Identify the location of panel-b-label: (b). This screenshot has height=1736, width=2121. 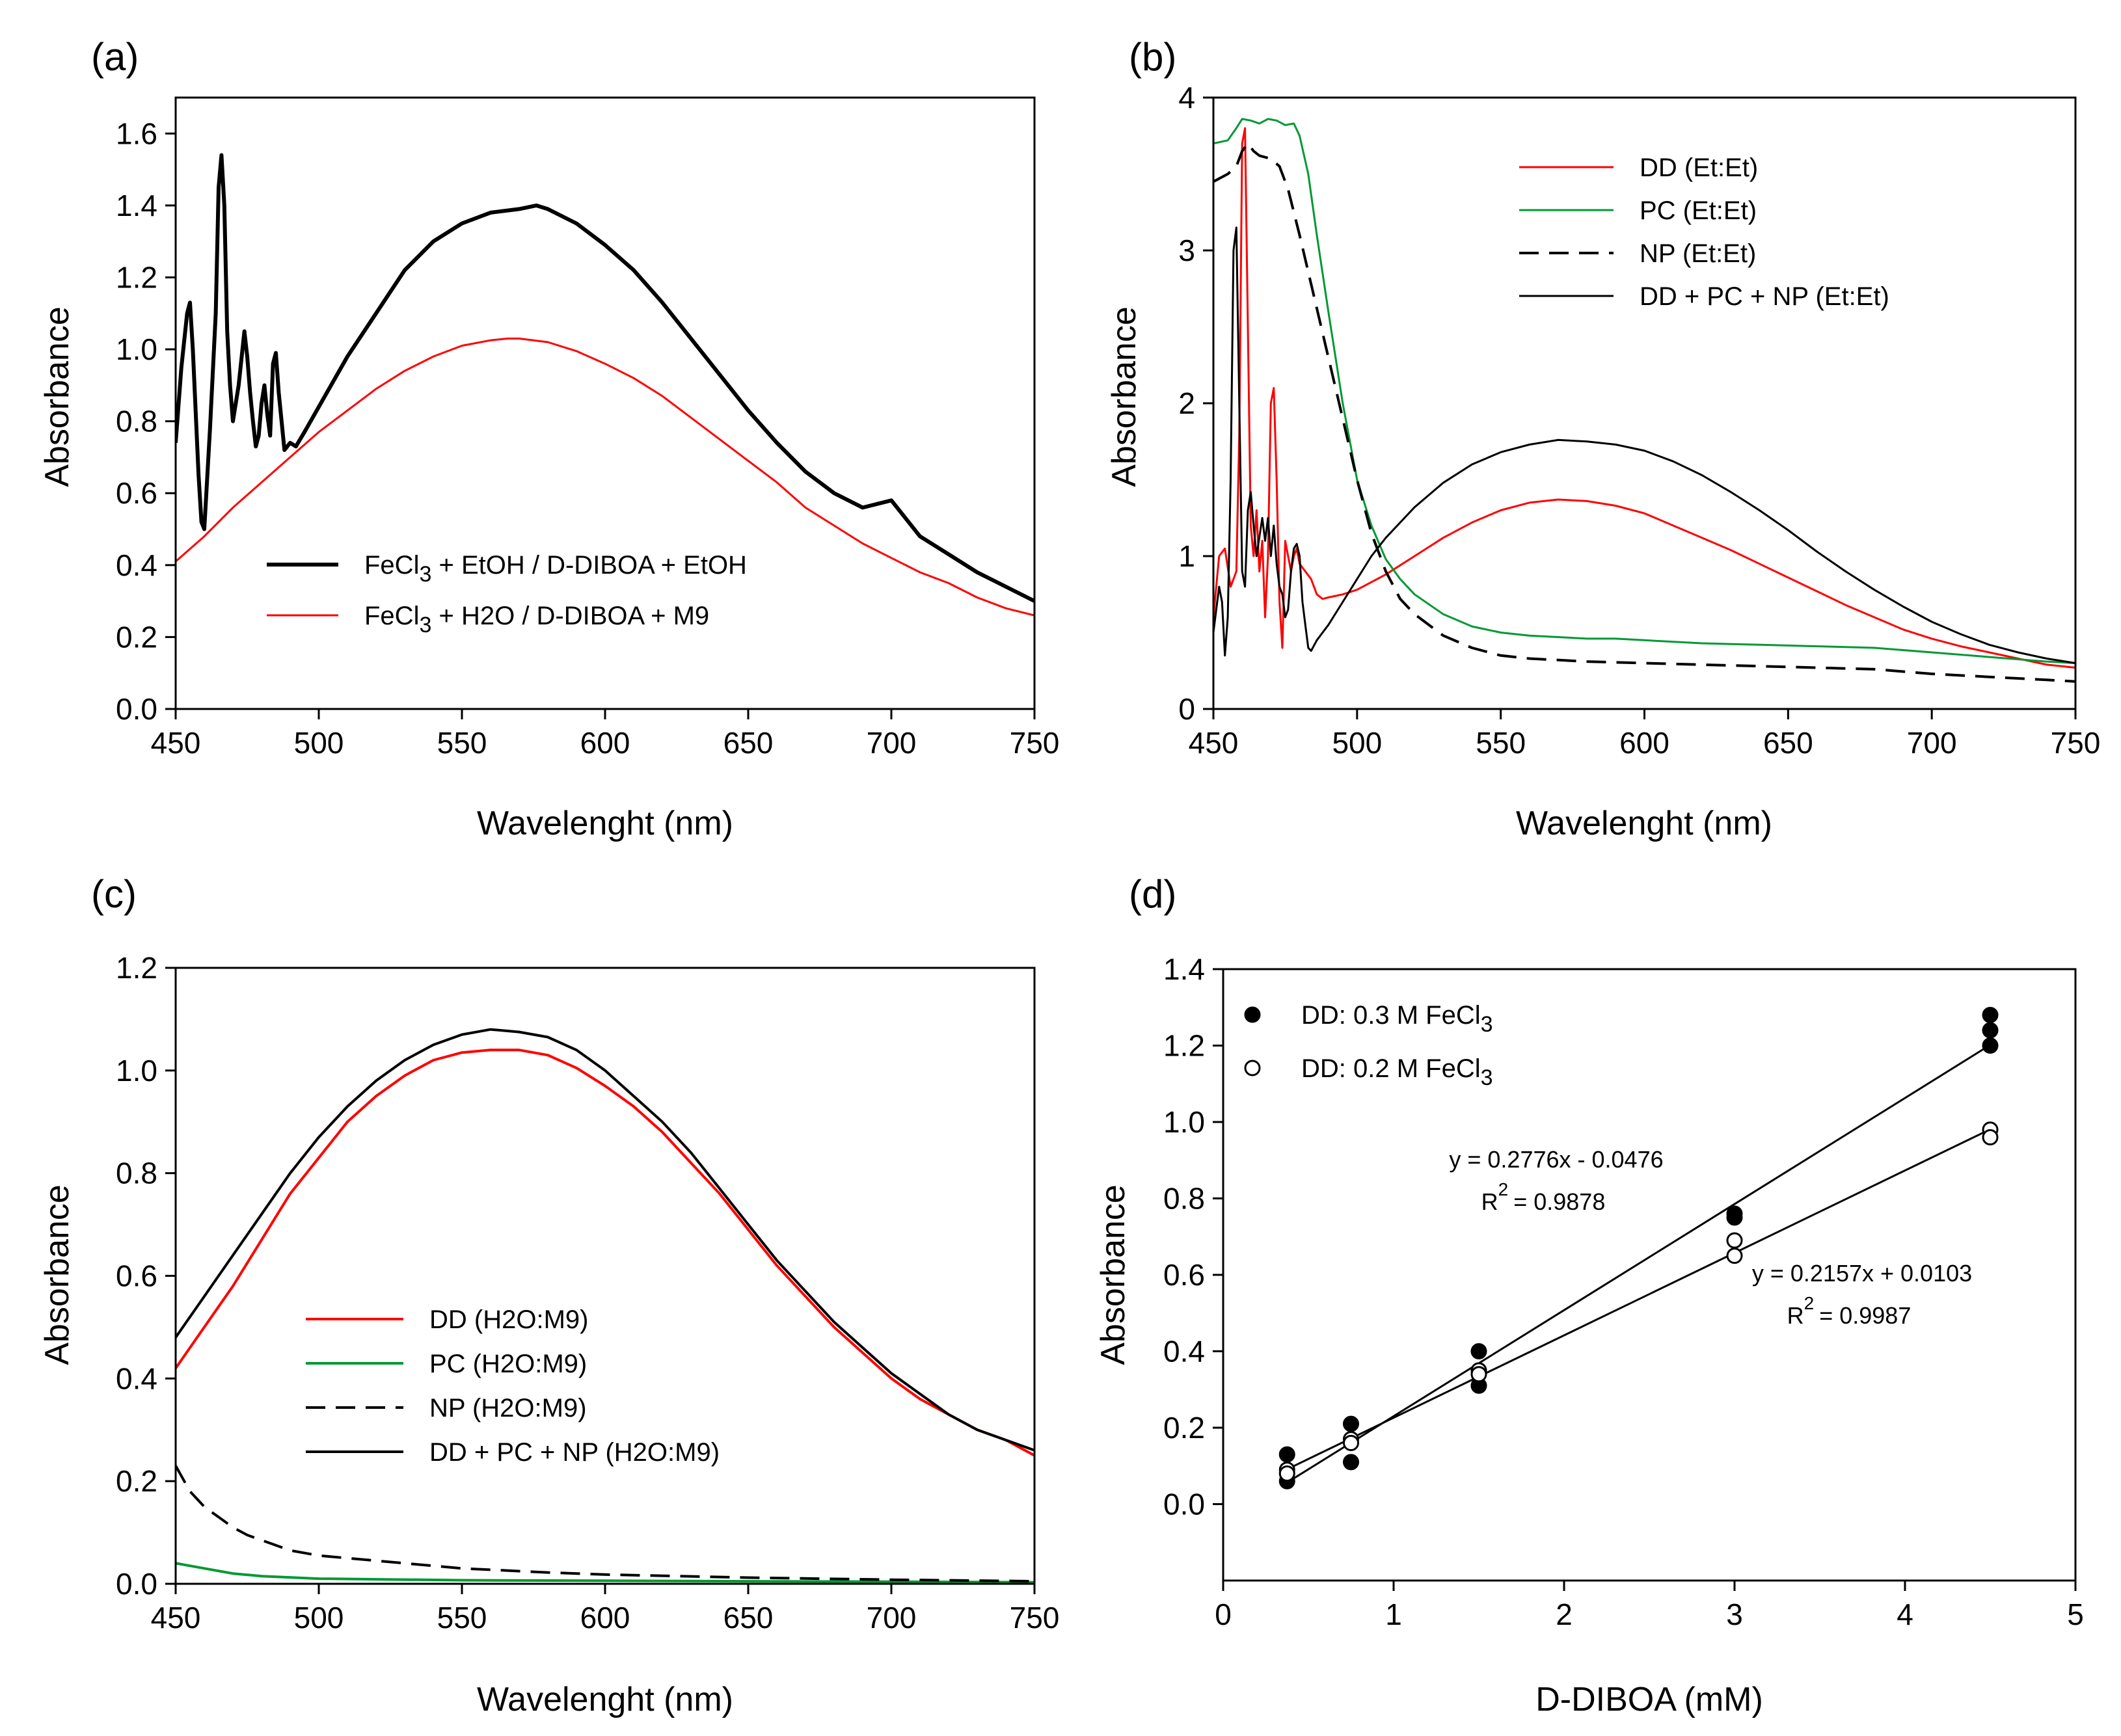
(1153, 57).